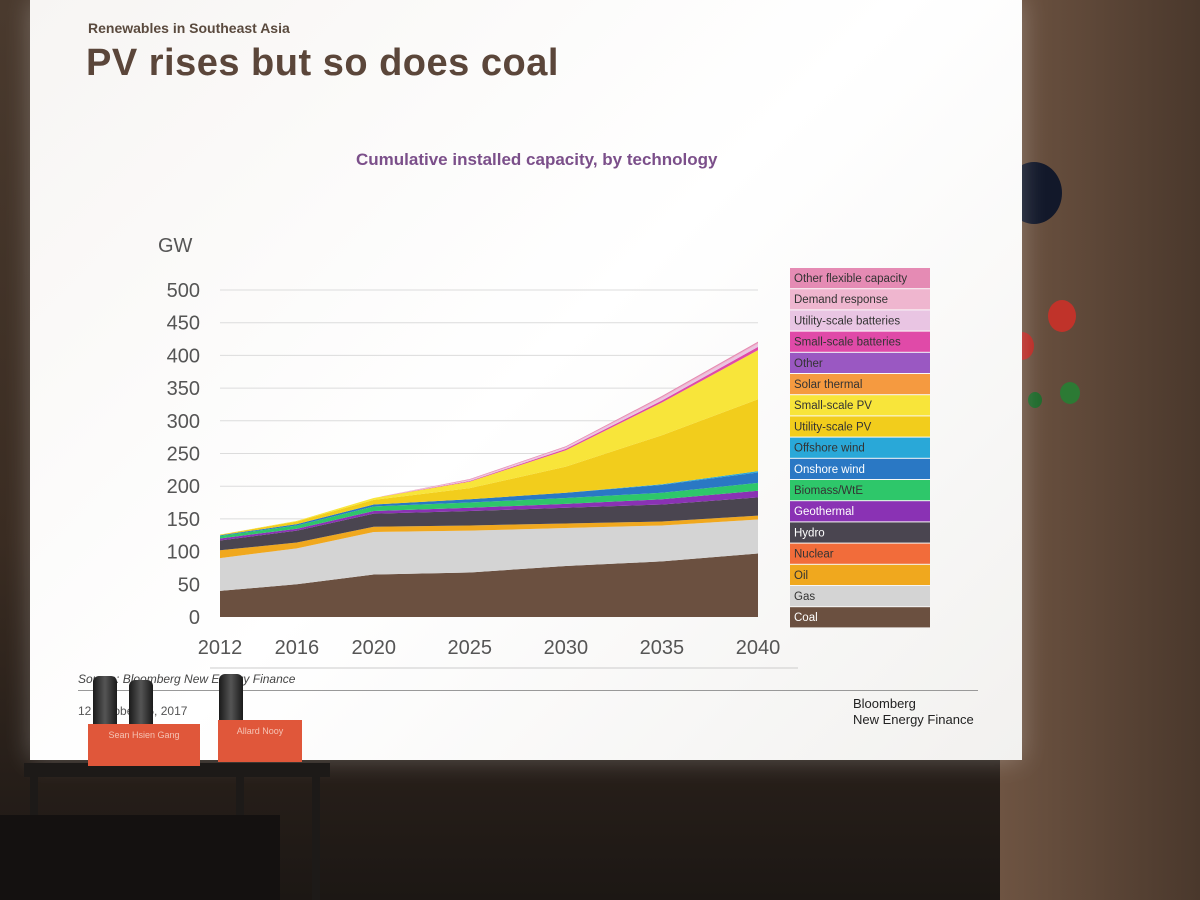  What do you see at coordinates (841, 300) in the screenshot?
I see `legend-entry: Demand response` at bounding box center [841, 300].